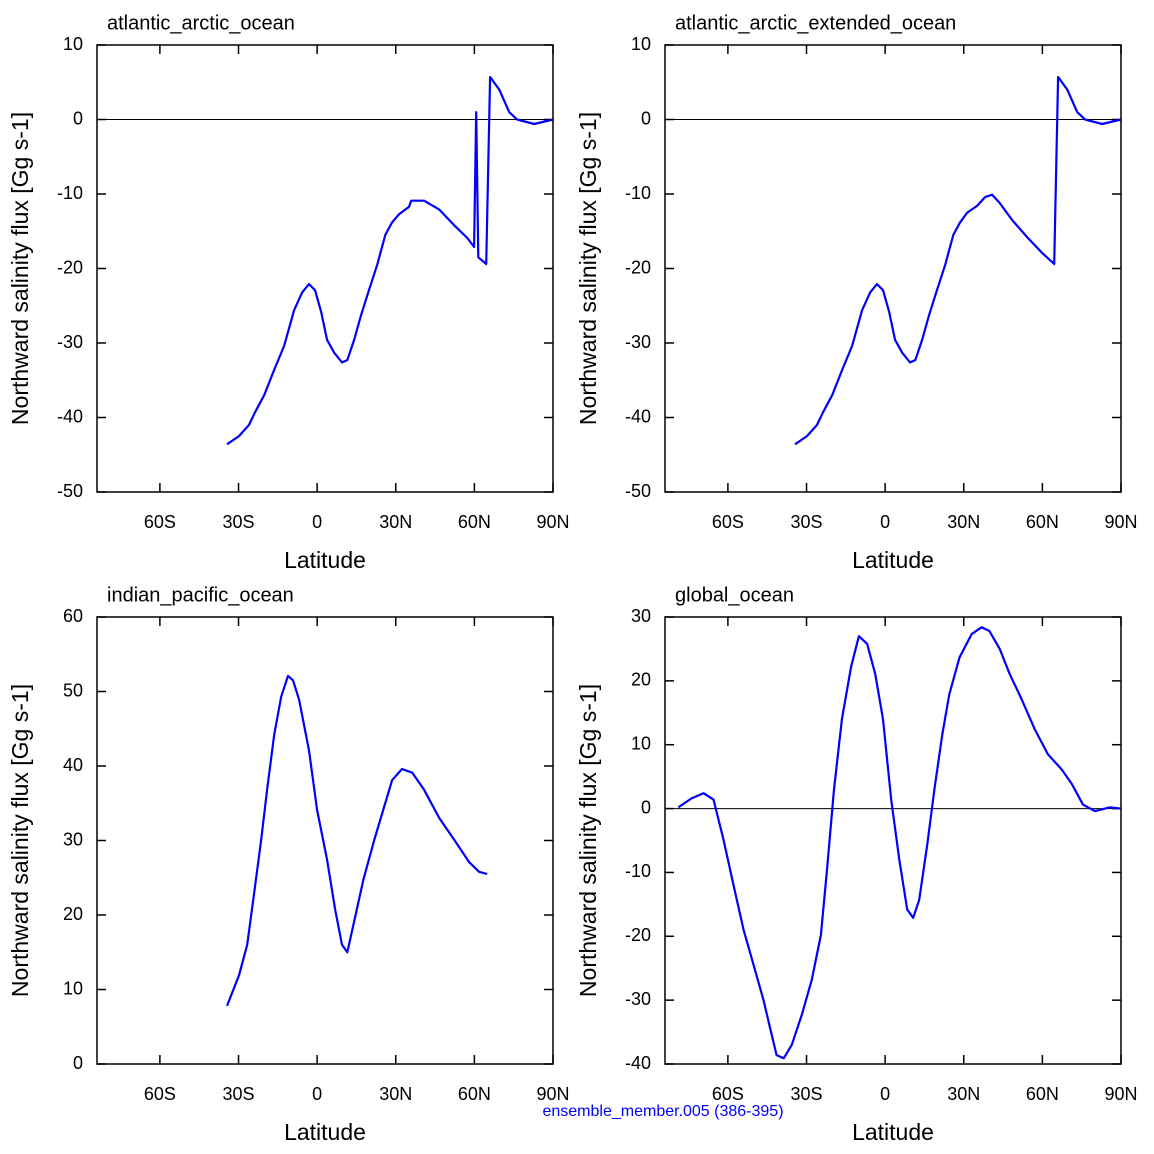  Describe the element at coordinates (201, 23) in the screenshot. I see `panel-title: atlantic_arctic_ocean` at that location.